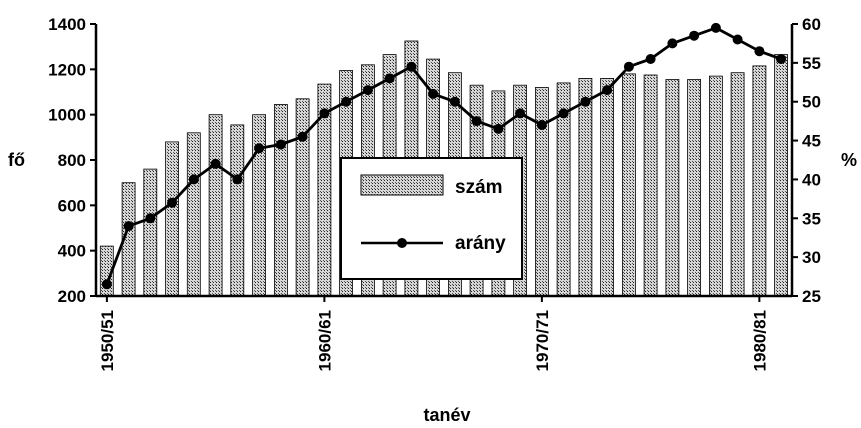 This screenshot has height=428, width=861. I want to click on left-y-ticks: 200 400 600 800 1000 1200 1400, so click(72, 160).